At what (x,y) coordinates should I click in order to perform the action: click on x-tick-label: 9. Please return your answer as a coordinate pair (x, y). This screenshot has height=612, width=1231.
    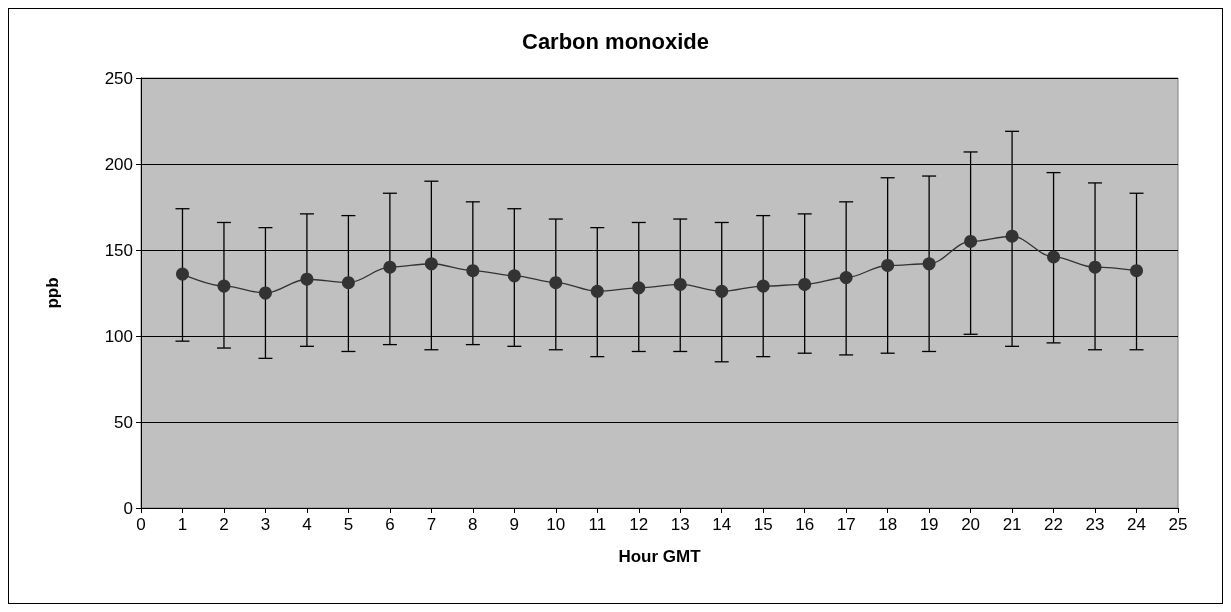
    Looking at the image, I should click on (514, 524).